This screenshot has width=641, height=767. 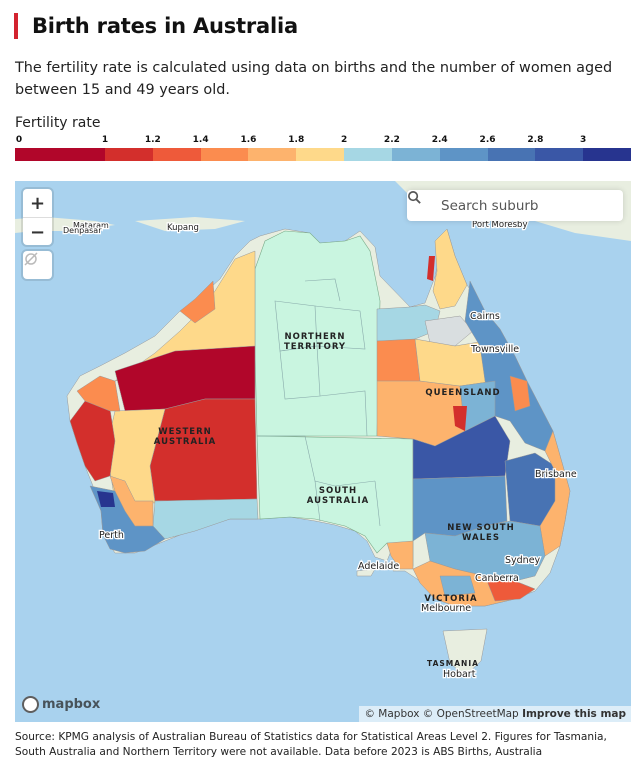 I want to click on zoom-out-button: −, so click(x=37, y=231).